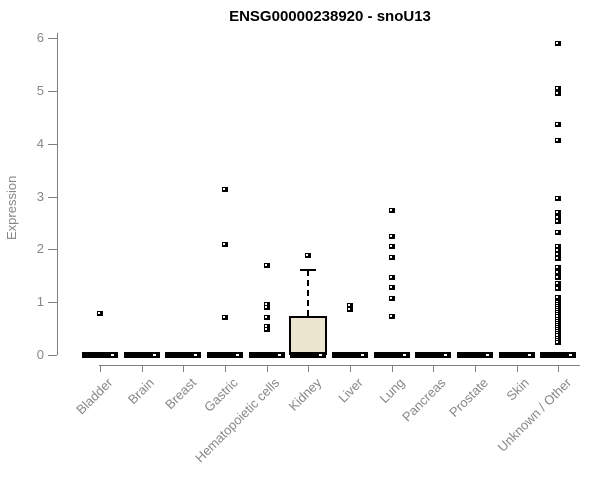  Describe the element at coordinates (40, 302) in the screenshot. I see `y-tick-label: 1` at that location.